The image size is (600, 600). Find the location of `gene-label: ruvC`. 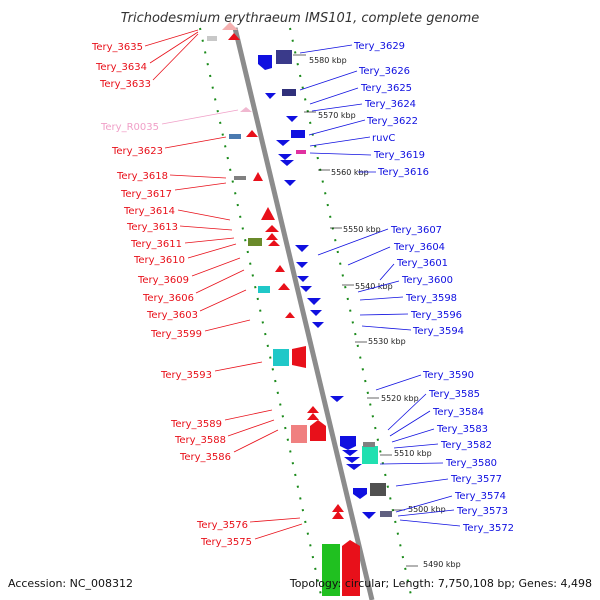

gene-label: ruvC is located at coordinates (383, 138).